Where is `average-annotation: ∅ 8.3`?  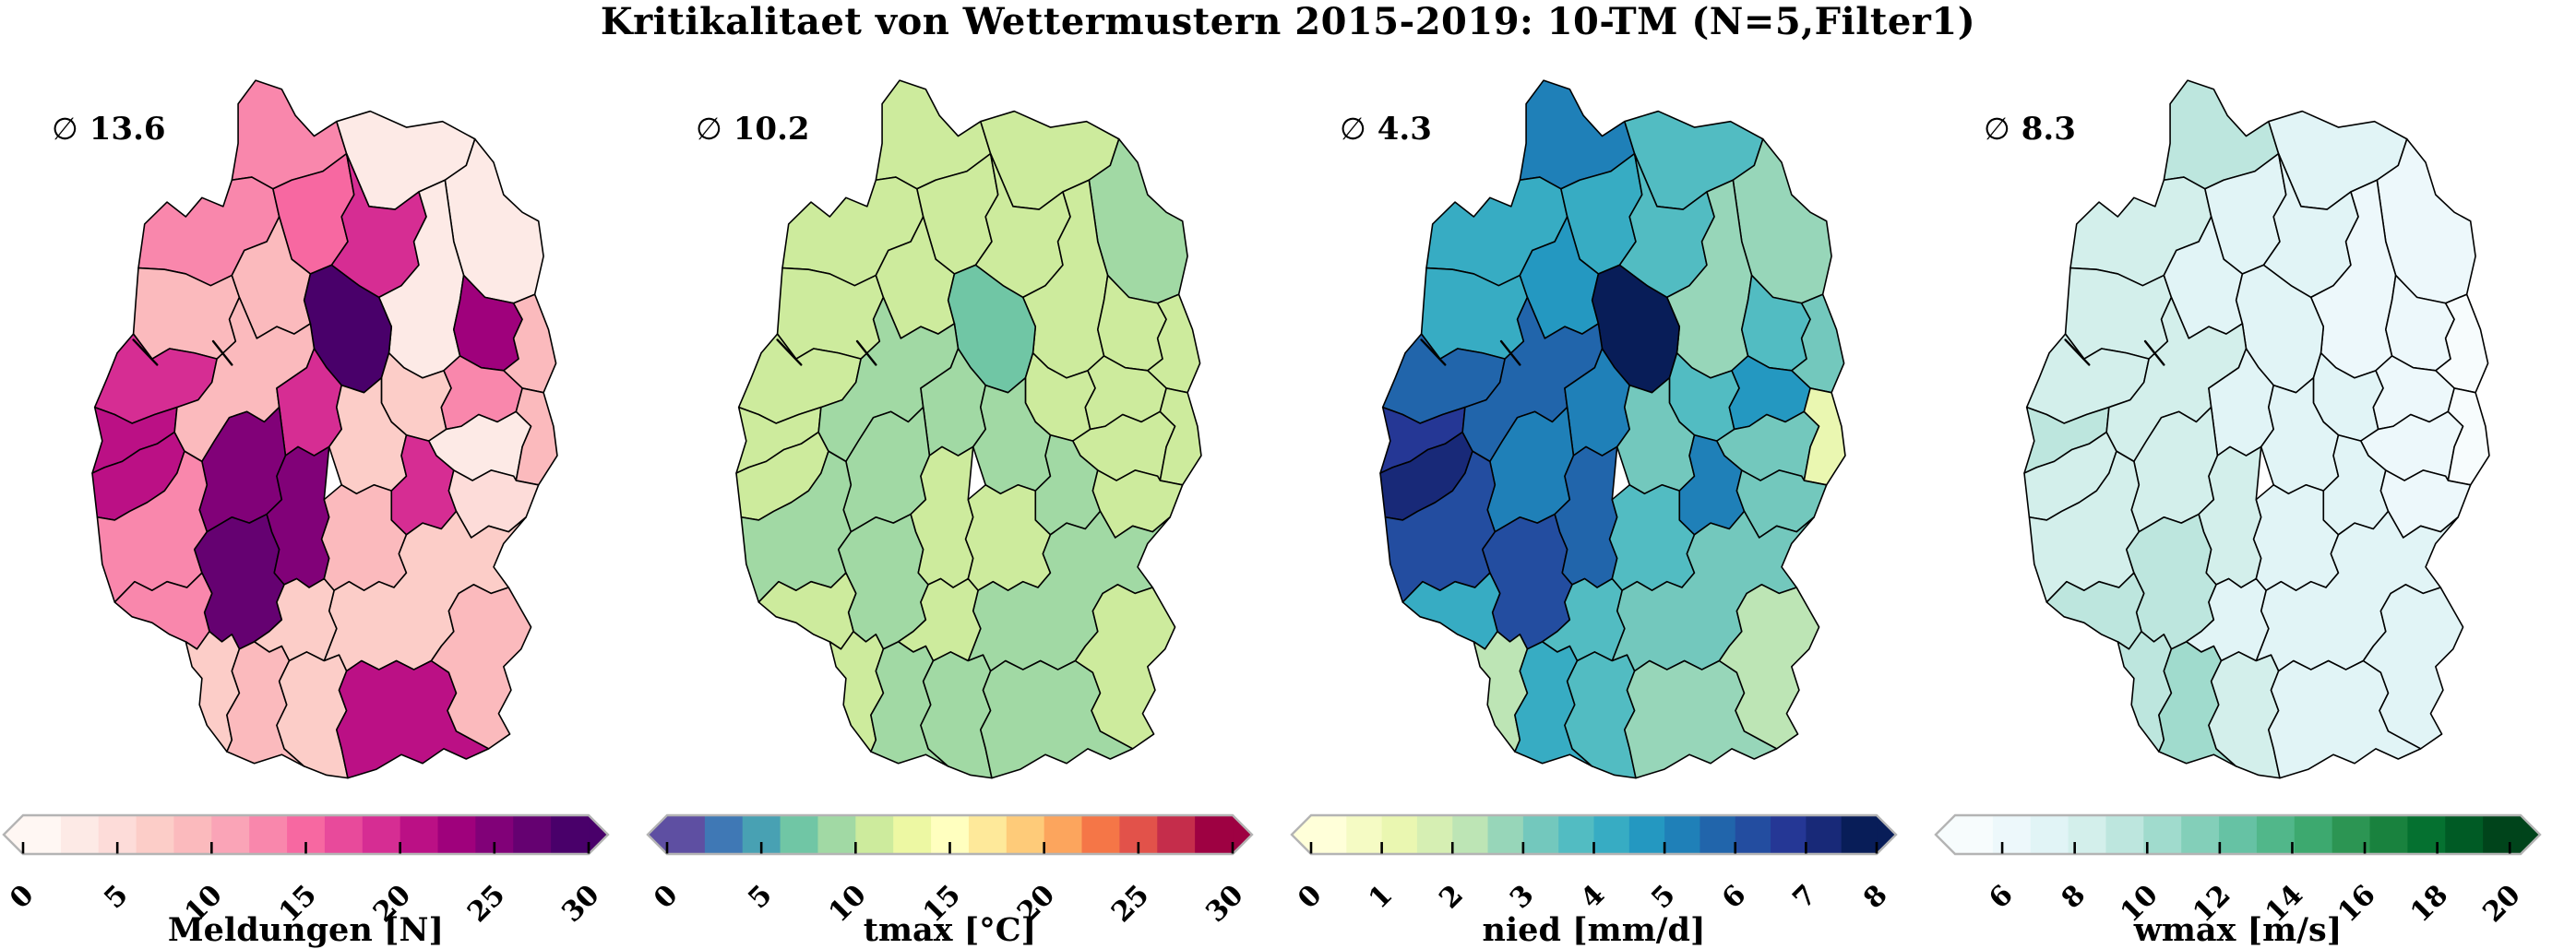
average-annotation: ∅ 8.3 is located at coordinates (2030, 130).